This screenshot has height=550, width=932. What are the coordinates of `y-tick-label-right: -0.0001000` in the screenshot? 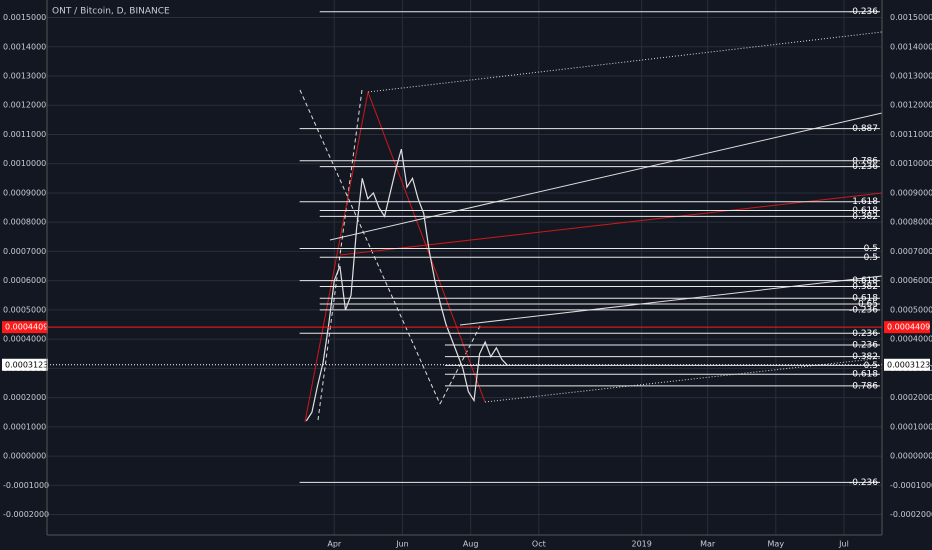 It's located at (911, 485).